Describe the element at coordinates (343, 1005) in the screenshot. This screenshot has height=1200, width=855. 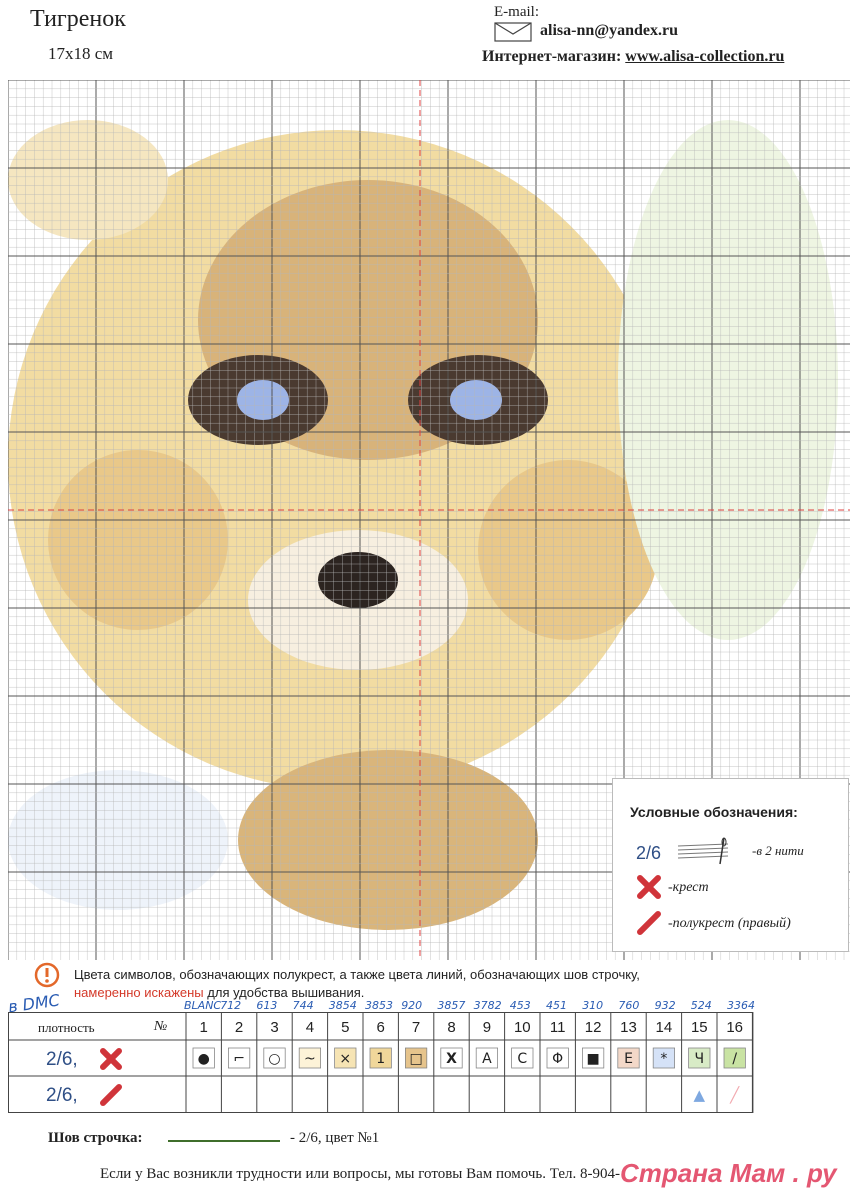
I see `dmc-code: 3854` at that location.